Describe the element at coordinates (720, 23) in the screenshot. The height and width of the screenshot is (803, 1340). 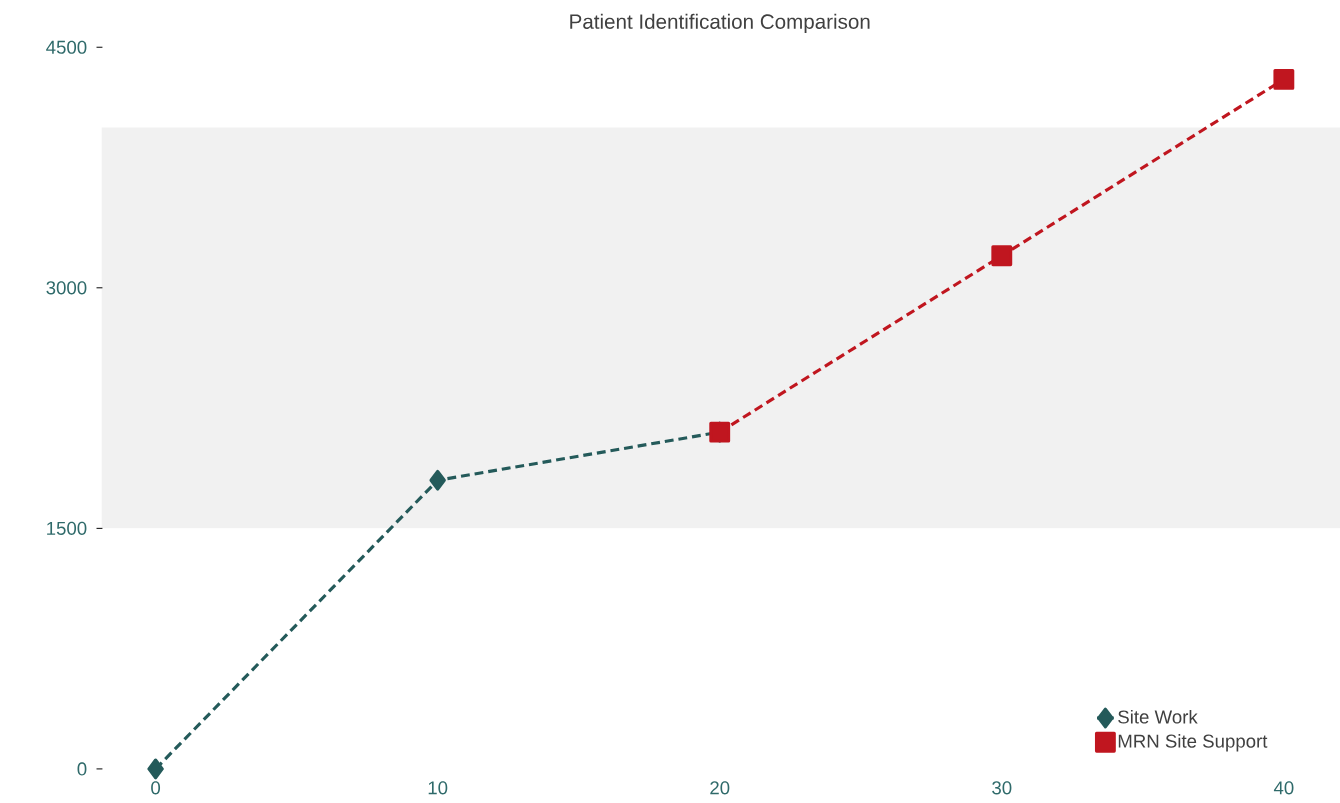
I see `chart-title: Patient Identification Comparison` at that location.